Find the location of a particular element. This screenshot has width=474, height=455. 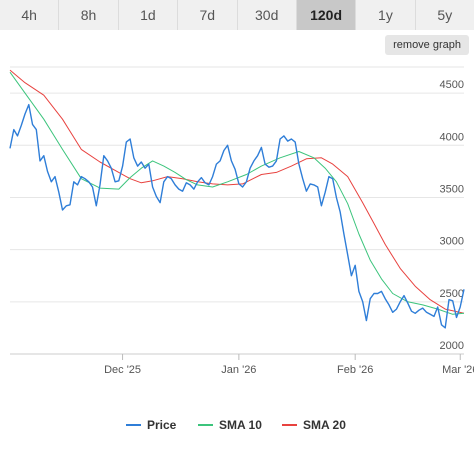

y-tick-label: 3000 is located at coordinates (452, 242).